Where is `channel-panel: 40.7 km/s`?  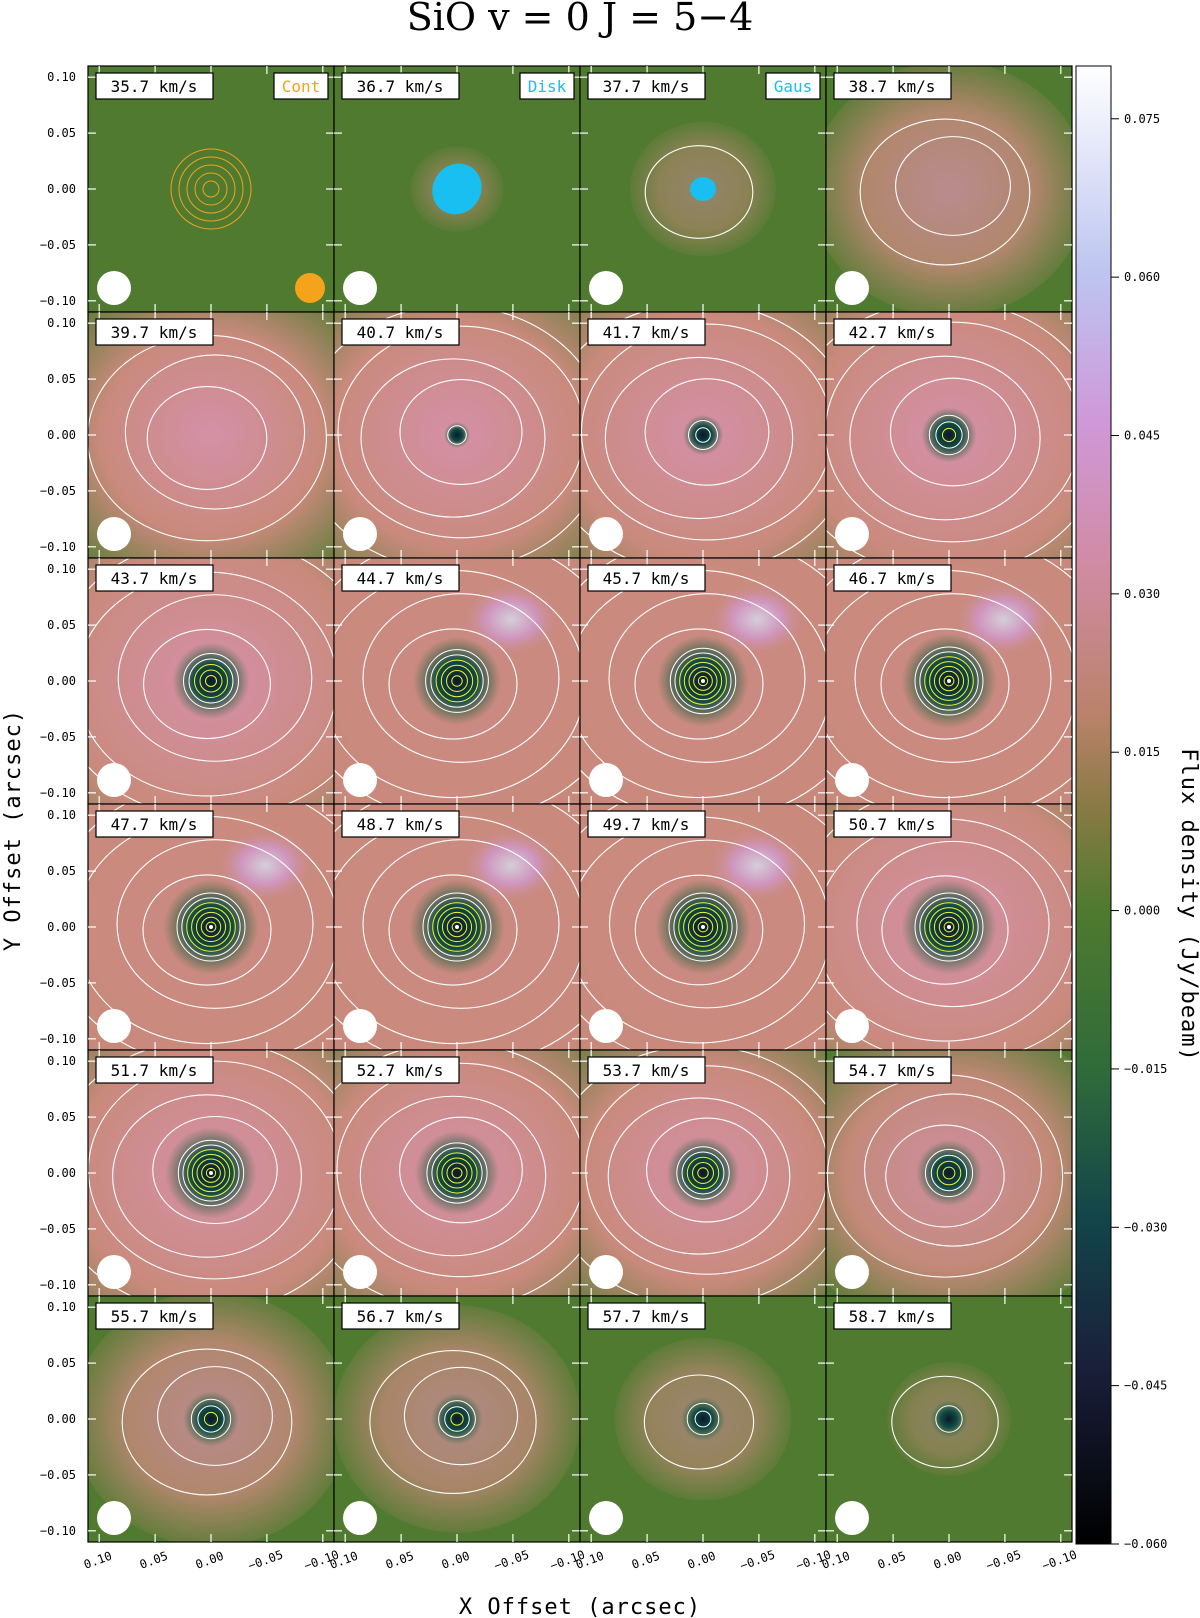
channel-panel: 40.7 km/s is located at coordinates (457, 435).